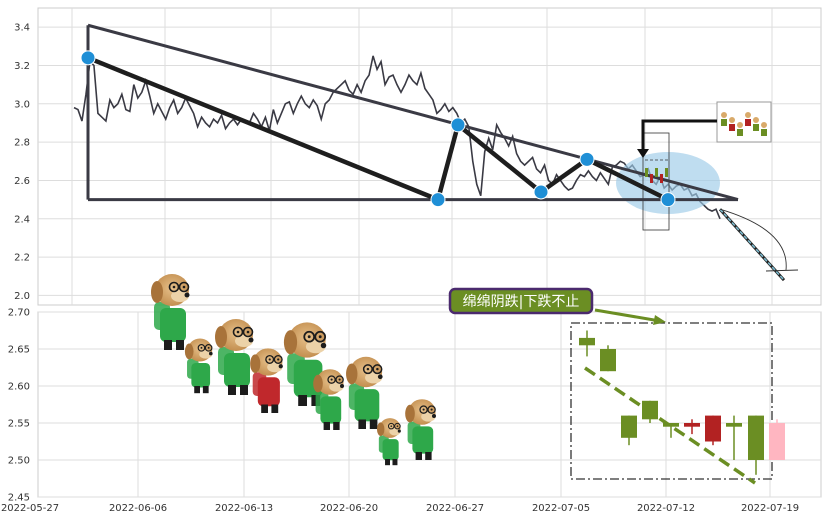 Image resolution: width=826 pixels, height=524 pixels. What do you see at coordinates (753, 239) in the screenshot?
I see `projection-arc` at bounding box center [753, 239].